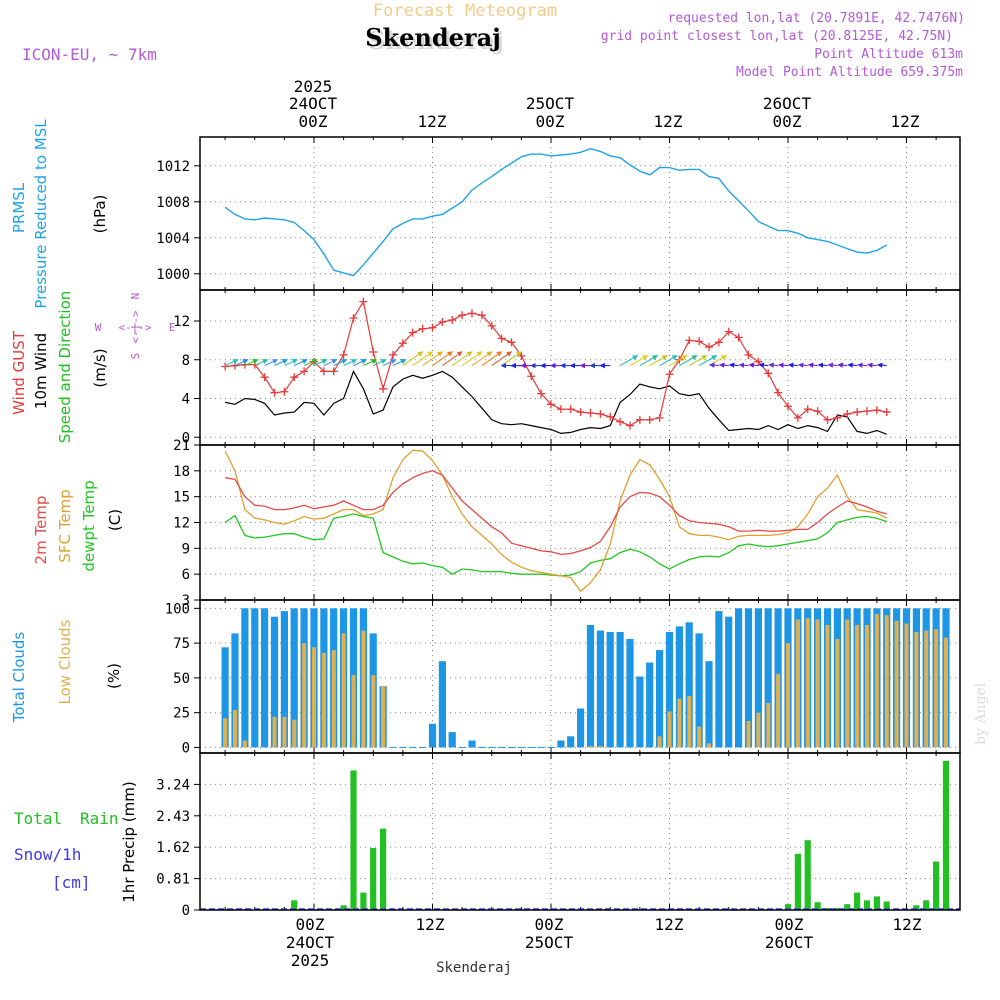 This screenshot has height=1000, width=1000. I want to click on prmsl-label: PRMSL, so click(19, 207).